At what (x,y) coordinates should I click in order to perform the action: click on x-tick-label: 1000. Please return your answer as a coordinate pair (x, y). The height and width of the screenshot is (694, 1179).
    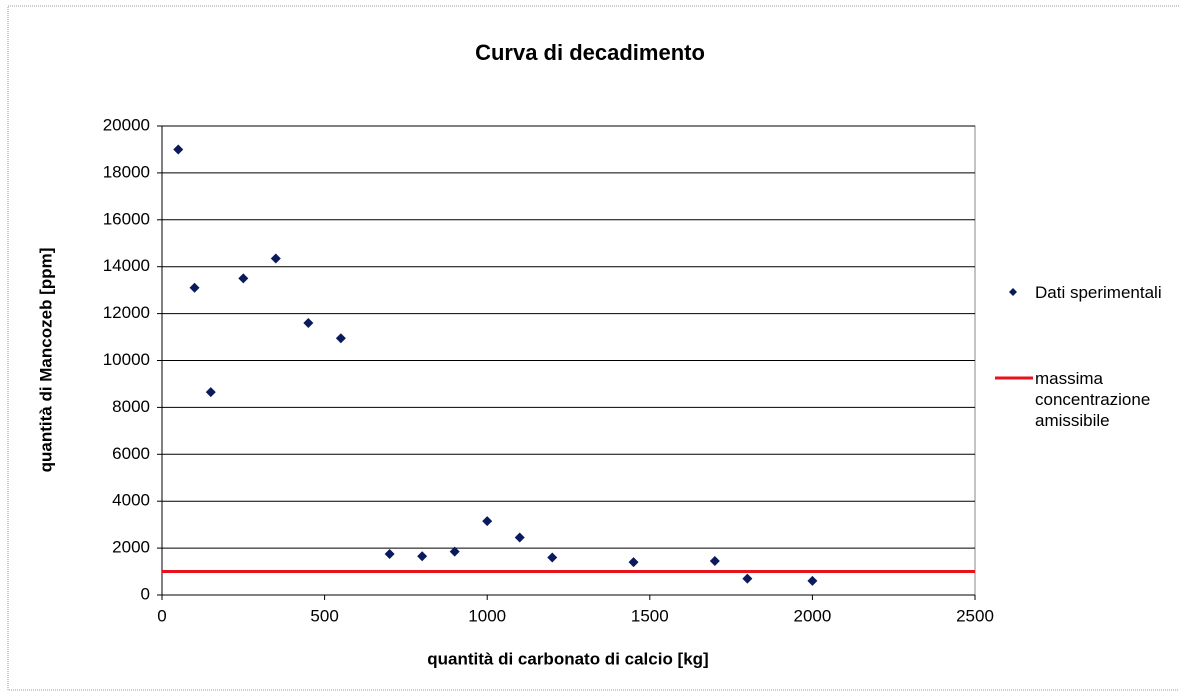
    Looking at the image, I should click on (487, 615).